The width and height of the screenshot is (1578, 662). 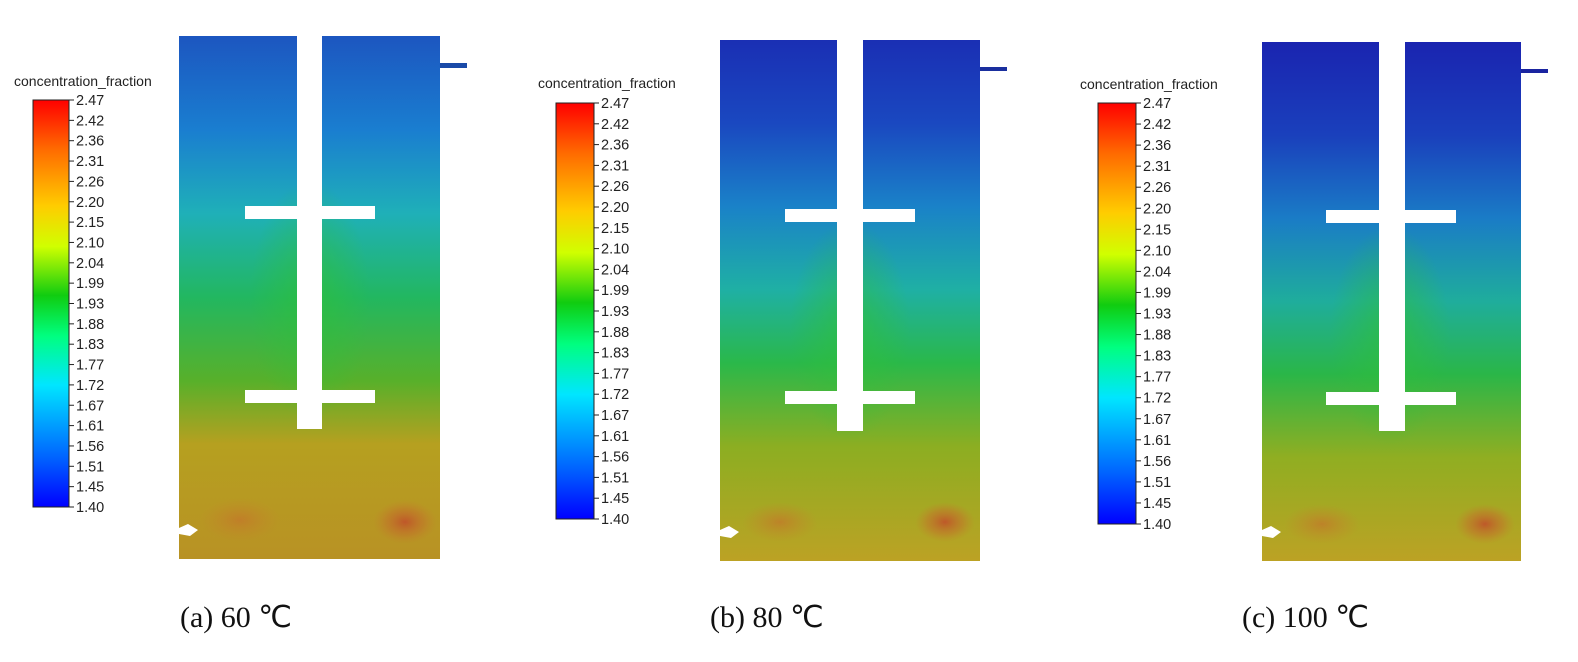 I want to click on tank-c, so click(x=1405, y=301).